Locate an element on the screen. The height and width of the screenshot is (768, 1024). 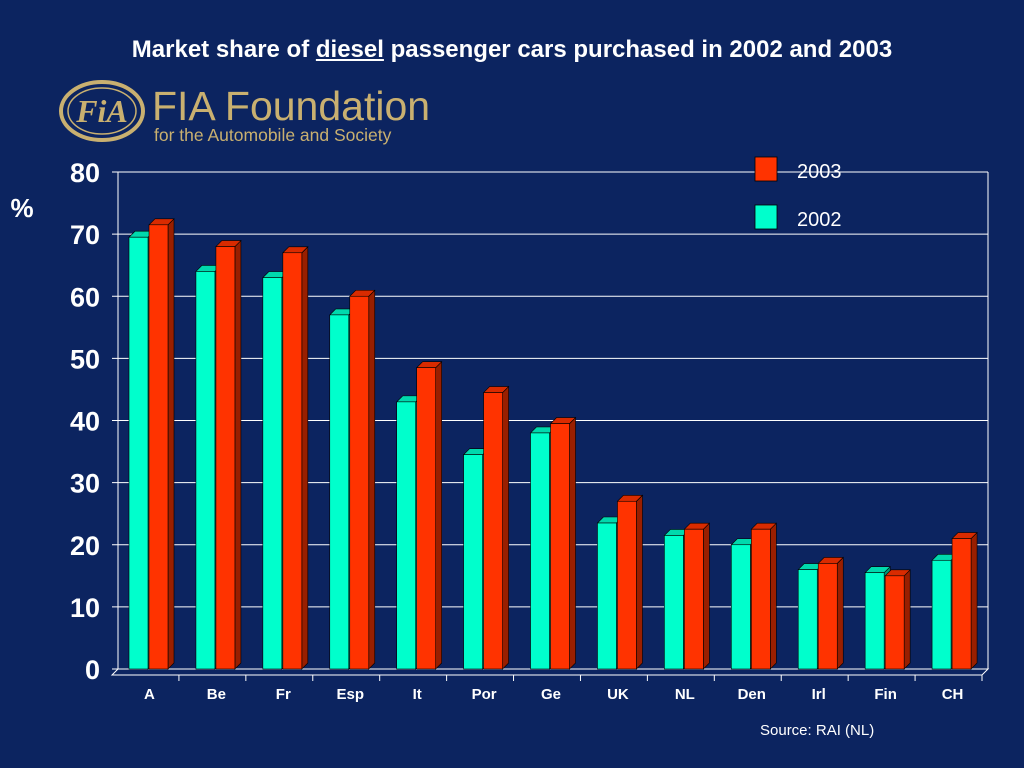
bar-2003-Be is located at coordinates (228, 454).